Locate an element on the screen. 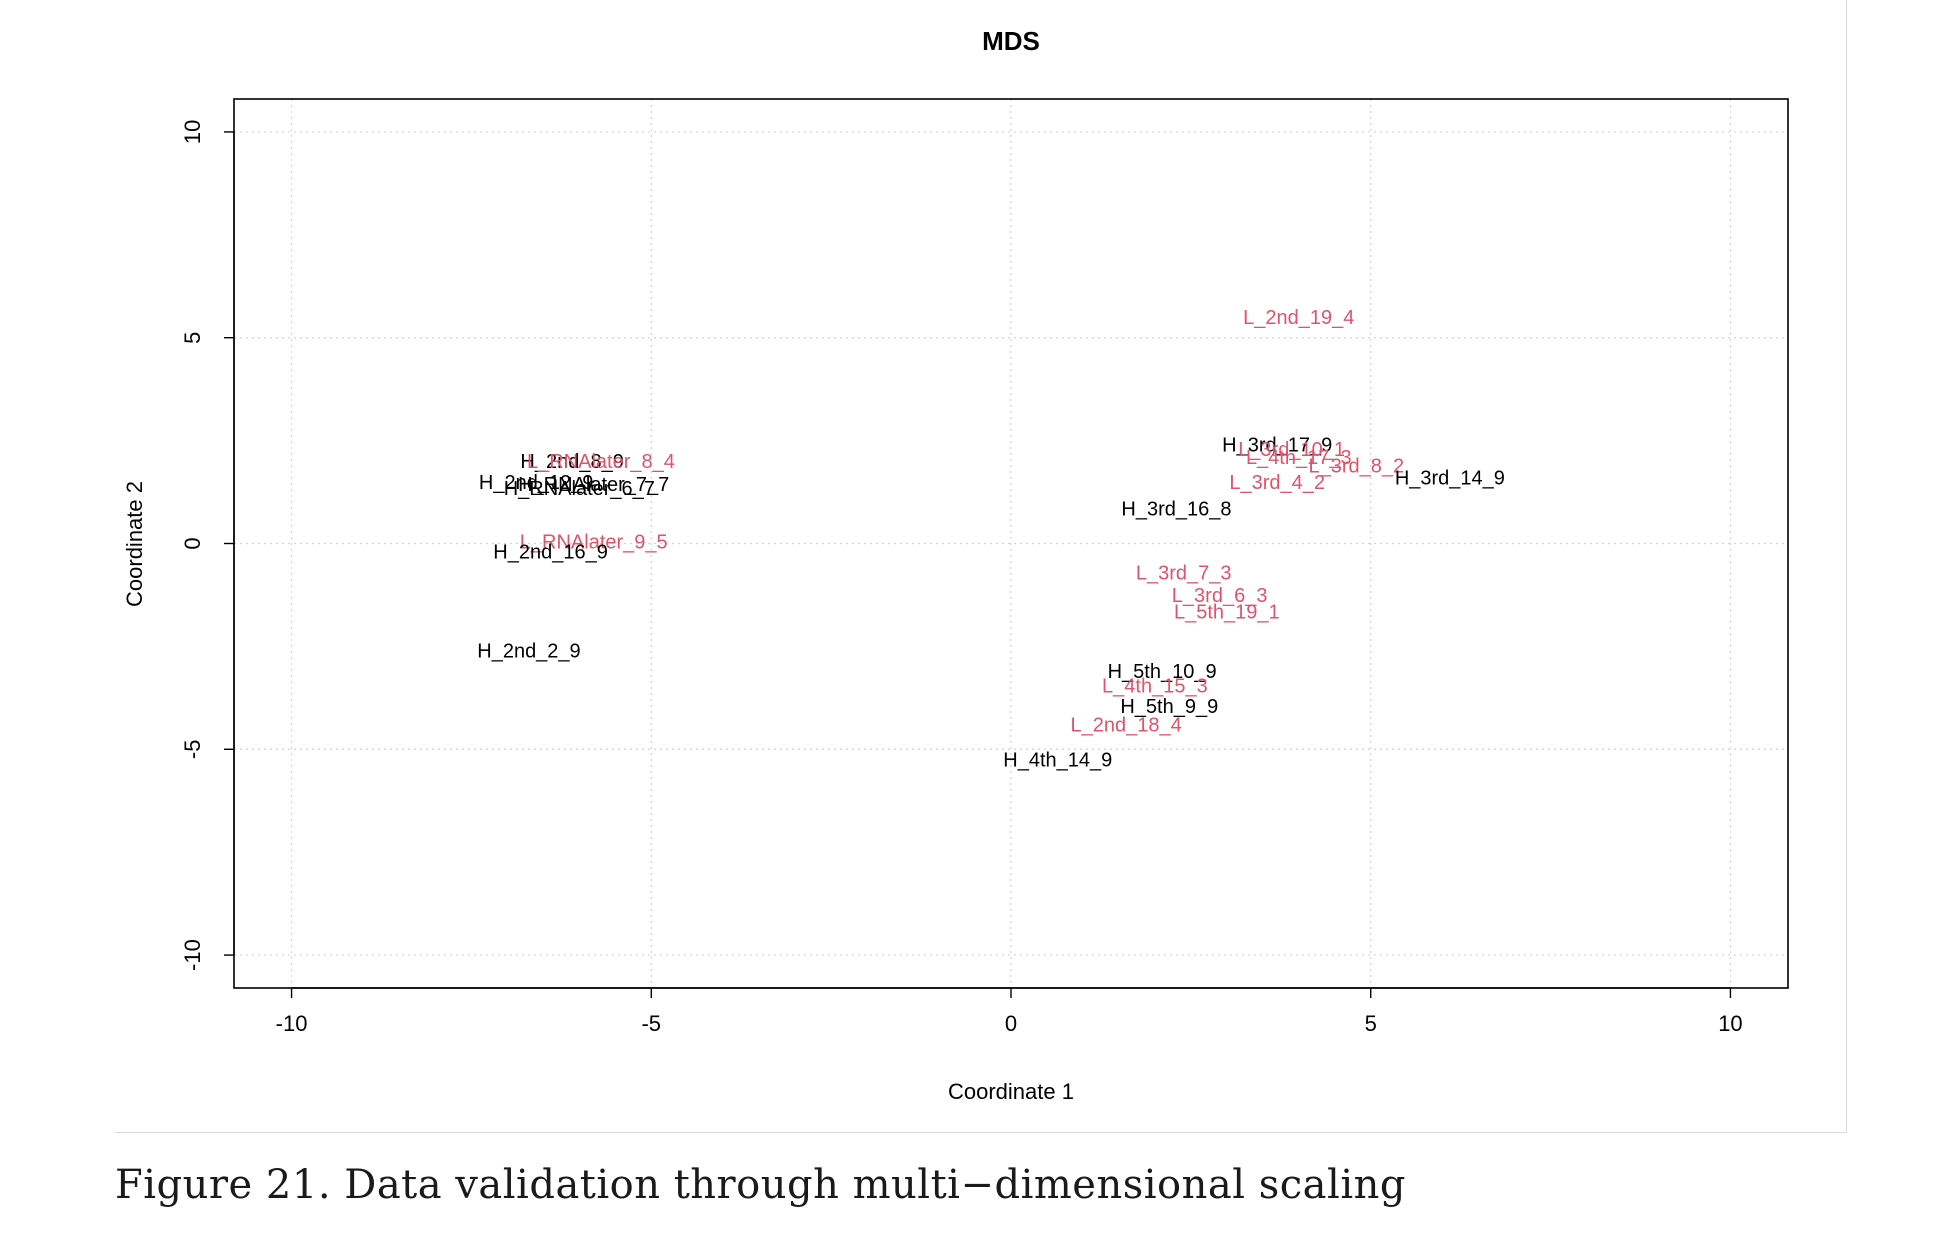 The image size is (1946, 1252). point-label-l-3rd-6-3: L_3rd_6_3 is located at coordinates (1220, 596).